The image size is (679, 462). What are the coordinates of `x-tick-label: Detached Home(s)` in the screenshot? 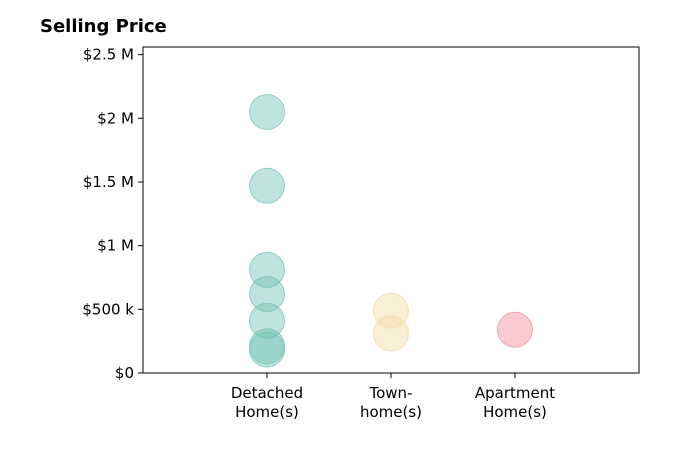 It's located at (267, 402).